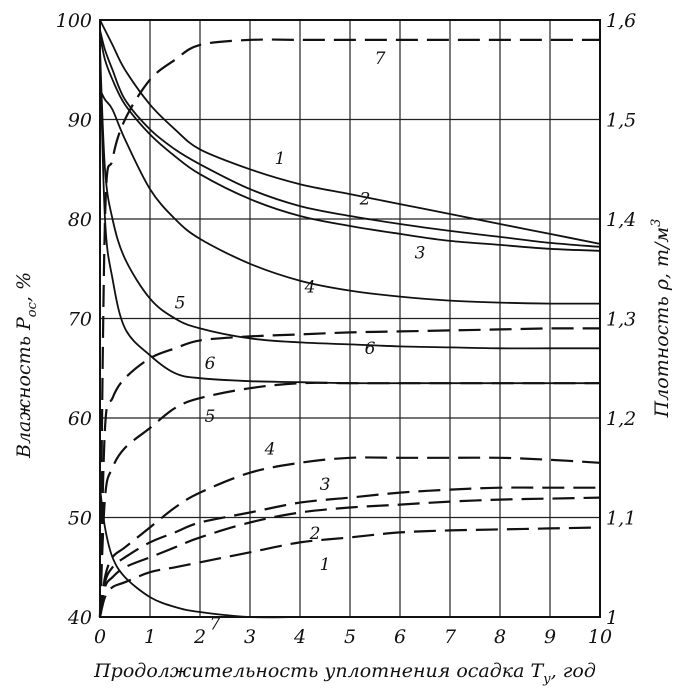 The image size is (696, 691). I want to click on x-tick-label: 0, so click(100, 637).